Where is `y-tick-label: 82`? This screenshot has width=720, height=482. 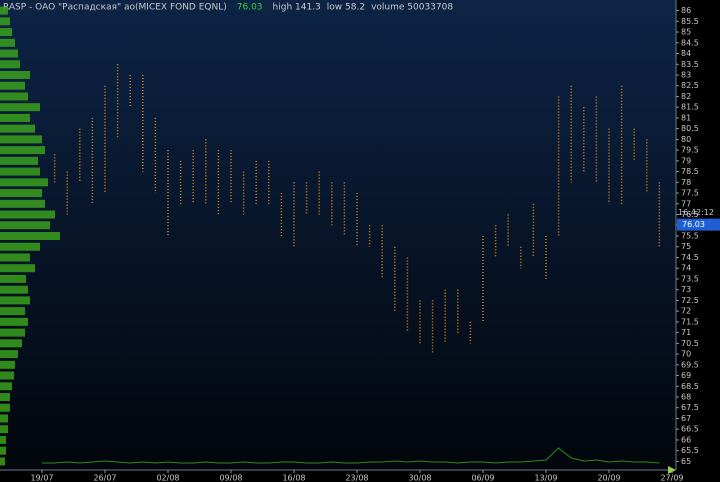 y-tick-label: 82 is located at coordinates (686, 96).